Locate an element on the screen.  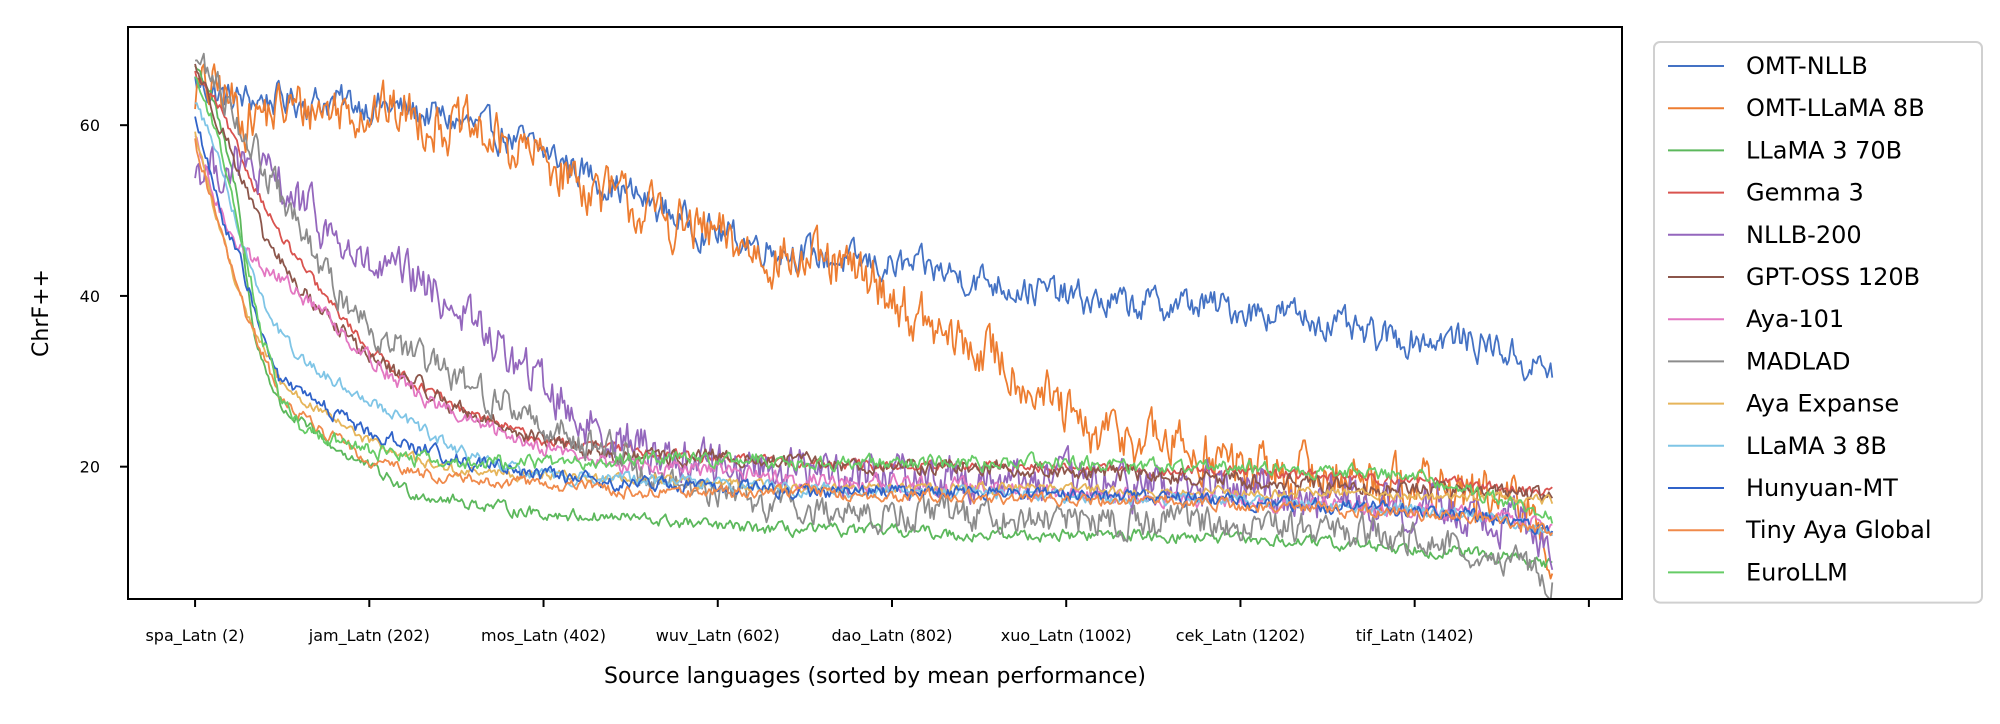
x-tick-label: tif_Latn (1402) is located at coordinates (1415, 636).